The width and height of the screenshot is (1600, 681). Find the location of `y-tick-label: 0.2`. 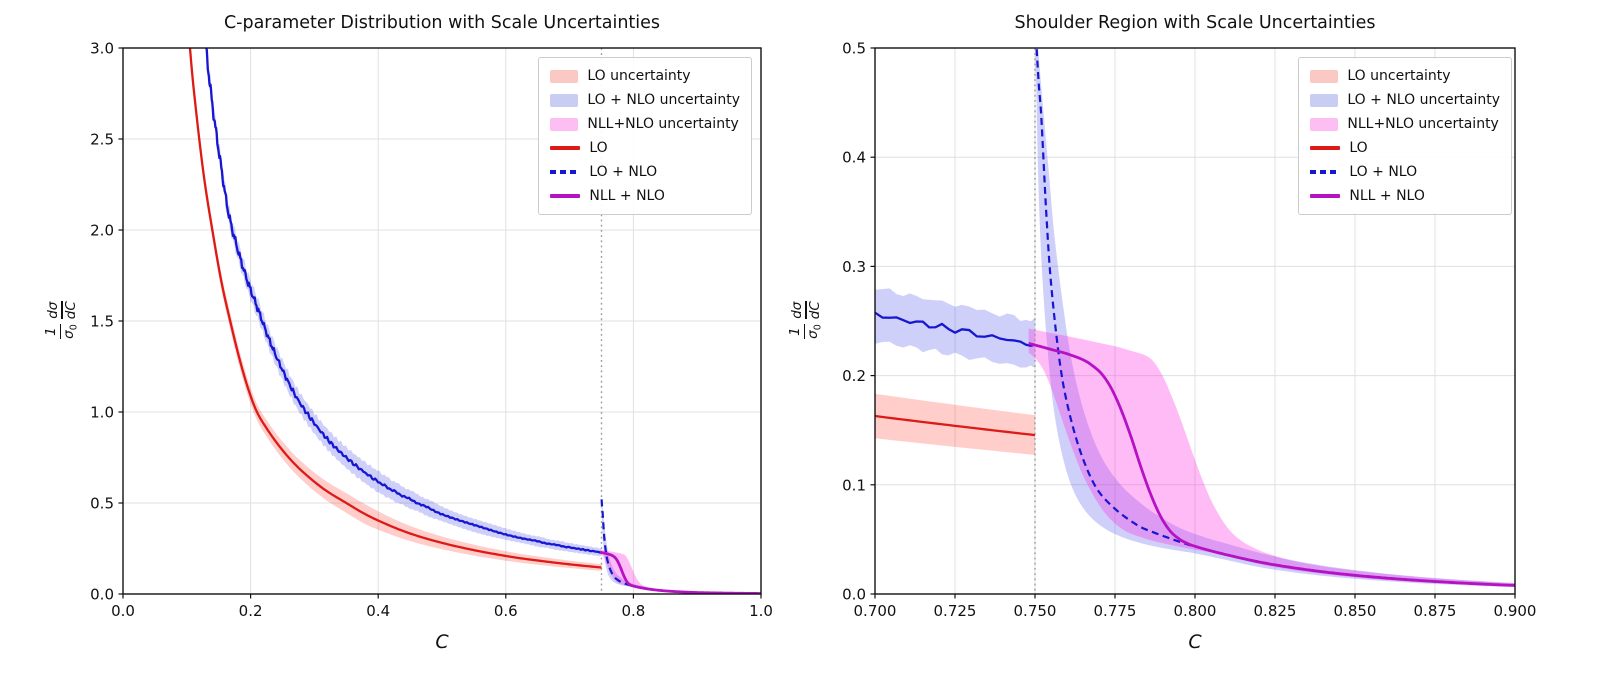

y-tick-label: 0.2 is located at coordinates (854, 376).